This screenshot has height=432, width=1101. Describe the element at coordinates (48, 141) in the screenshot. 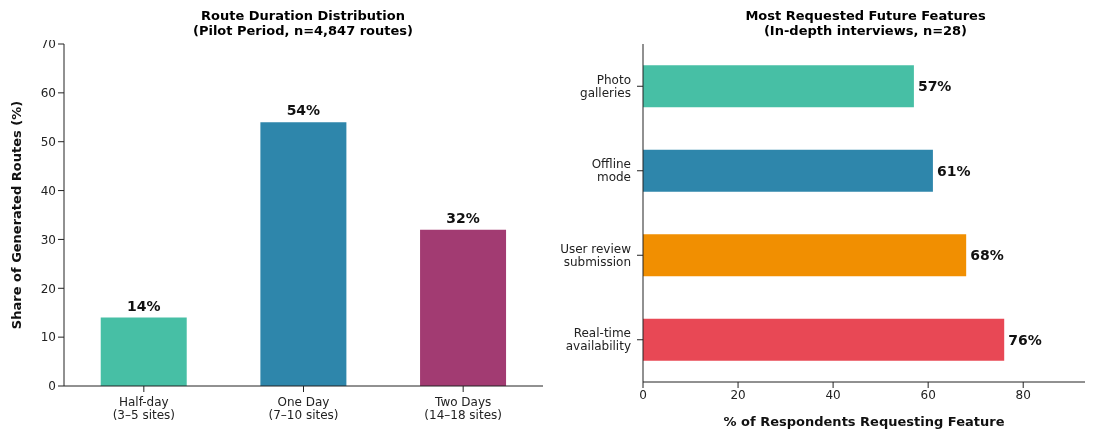

I see `y-tick-label: 50` at that location.